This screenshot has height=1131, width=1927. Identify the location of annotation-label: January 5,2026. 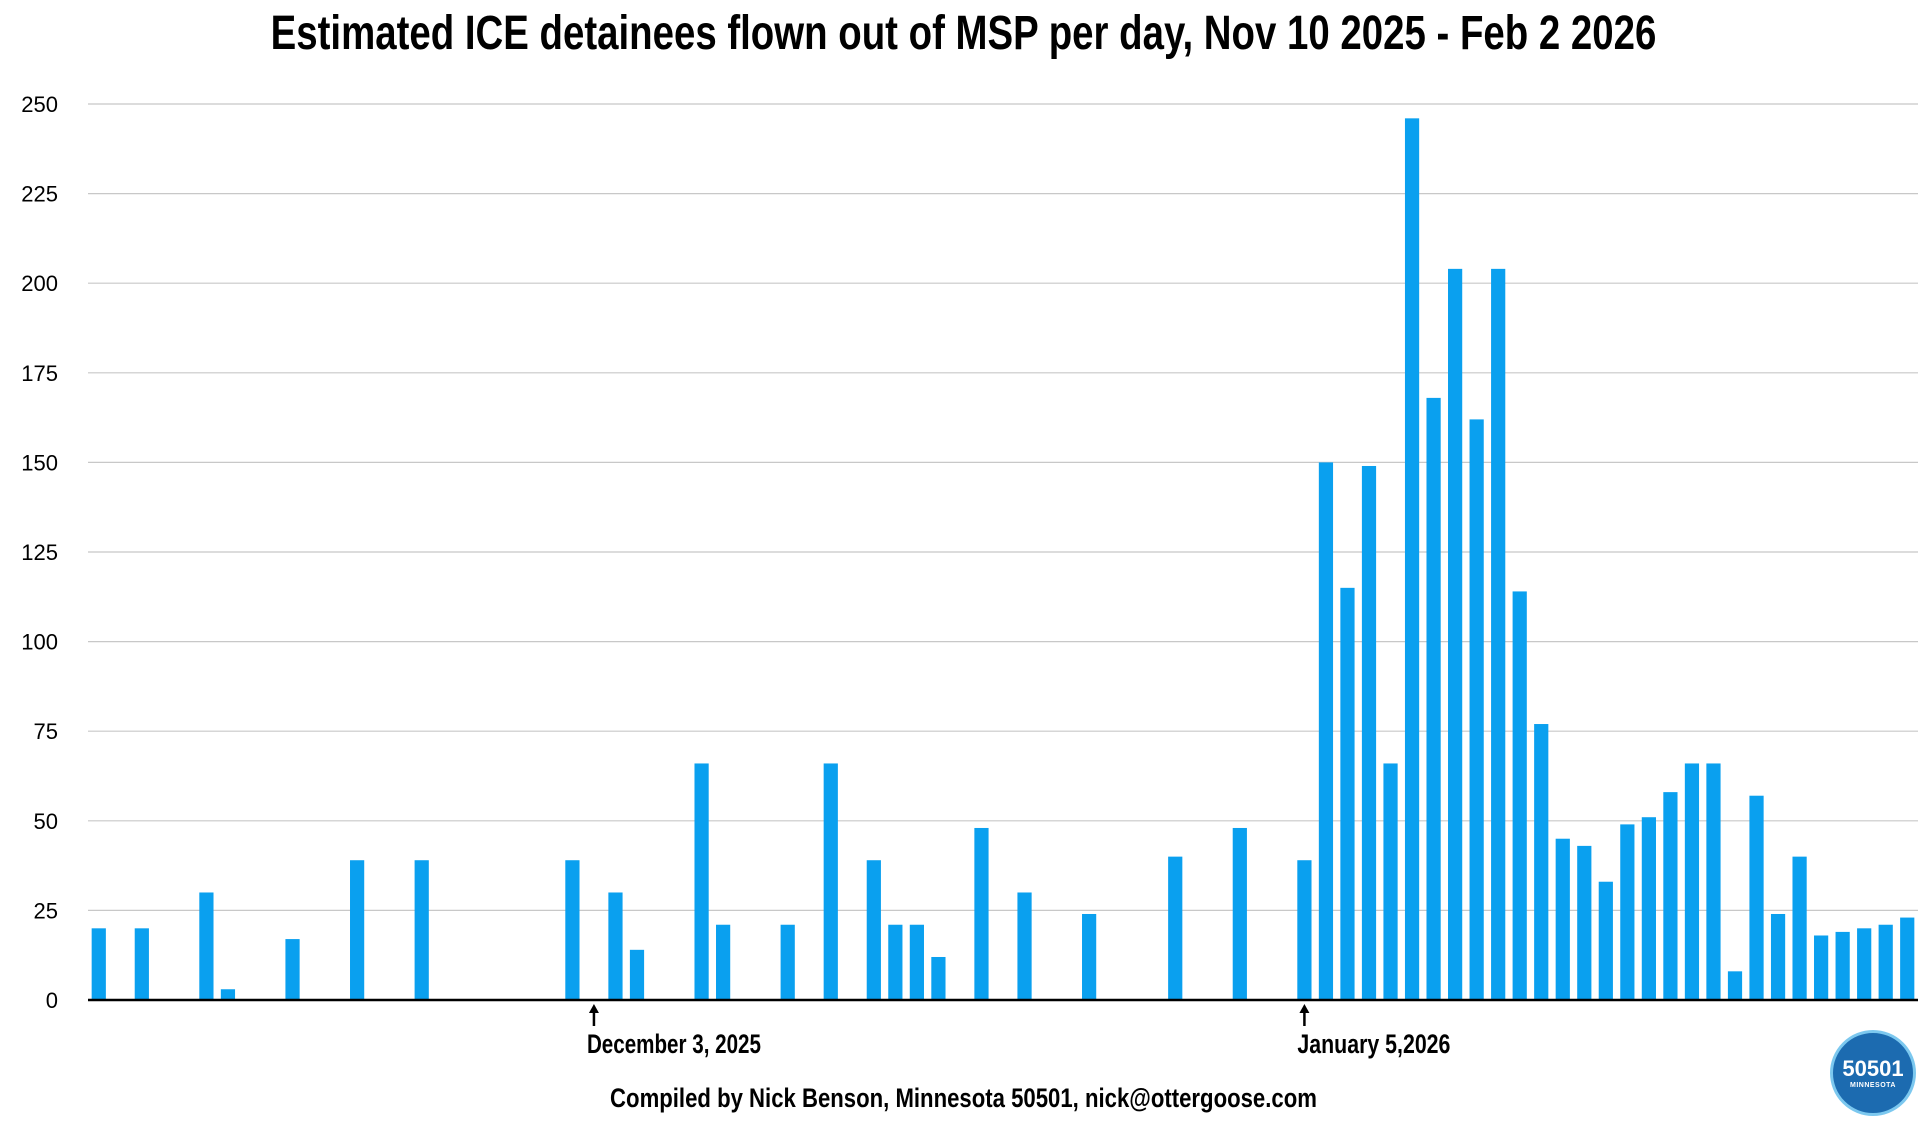
(1373, 1044).